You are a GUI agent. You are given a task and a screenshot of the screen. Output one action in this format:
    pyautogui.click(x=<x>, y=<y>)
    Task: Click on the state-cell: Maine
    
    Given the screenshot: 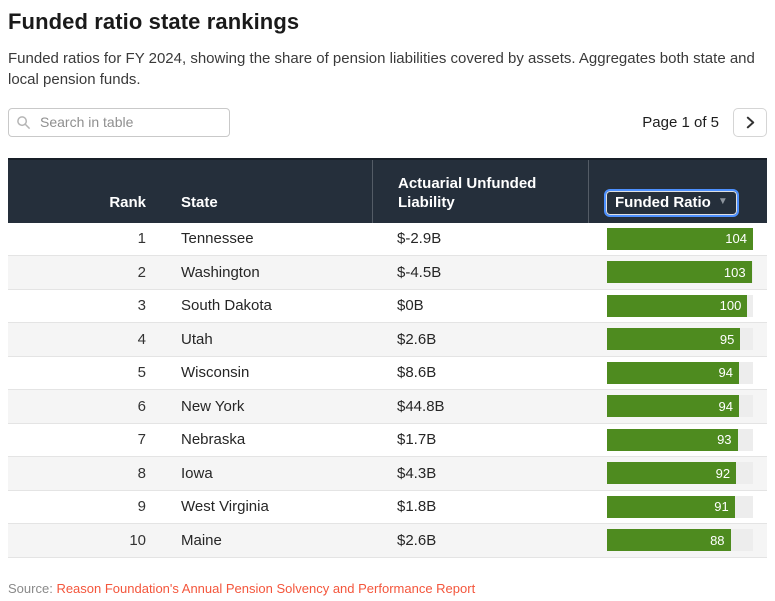 What is the action you would take?
    pyautogui.click(x=201, y=540)
    